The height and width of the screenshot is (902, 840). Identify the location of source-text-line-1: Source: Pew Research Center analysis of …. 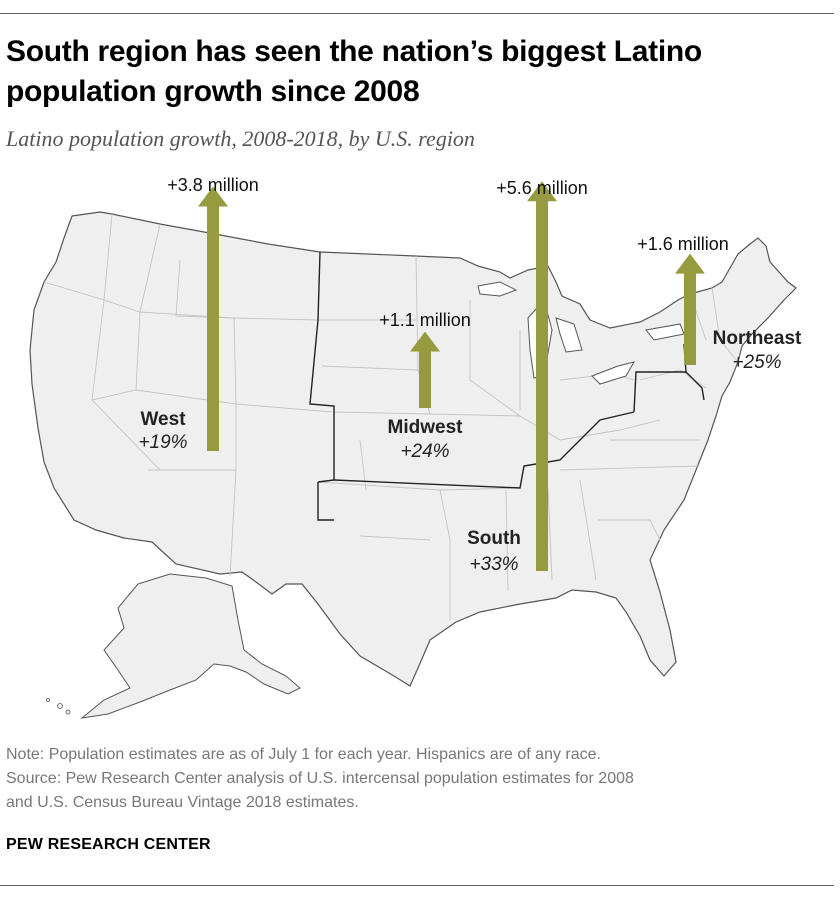
(320, 778).